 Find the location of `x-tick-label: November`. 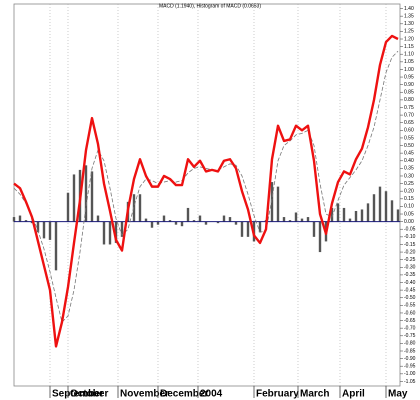

x-tick-label: November is located at coordinates (144, 394).